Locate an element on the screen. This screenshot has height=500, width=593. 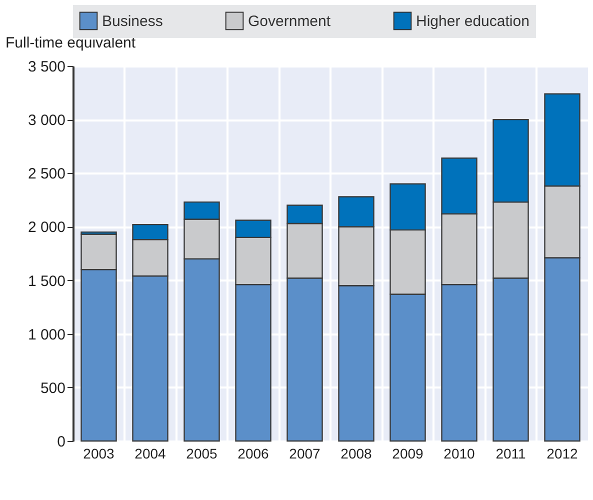
legend-label: Business is located at coordinates (132, 21).